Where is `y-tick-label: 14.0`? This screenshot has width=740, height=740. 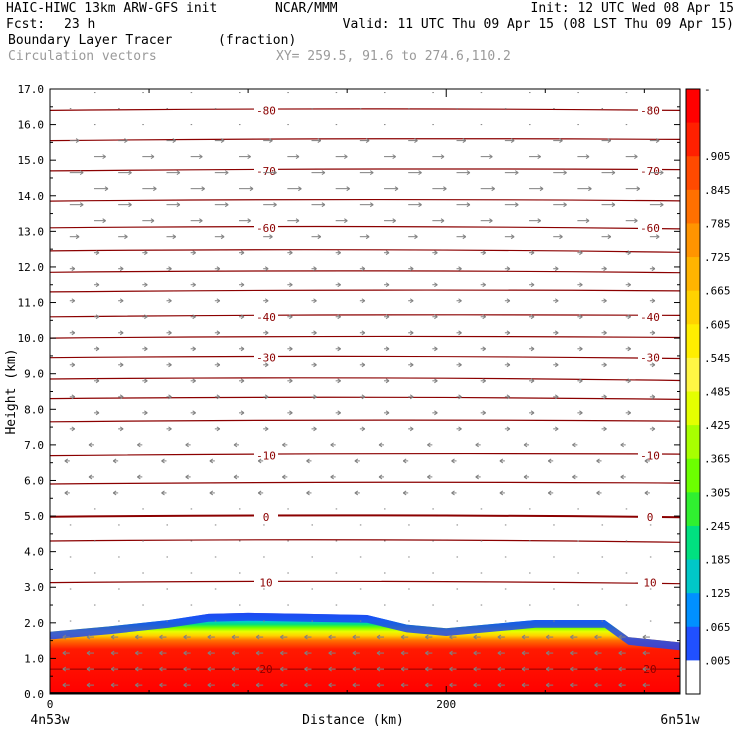 y-tick-label: 14.0 is located at coordinates (31, 196).